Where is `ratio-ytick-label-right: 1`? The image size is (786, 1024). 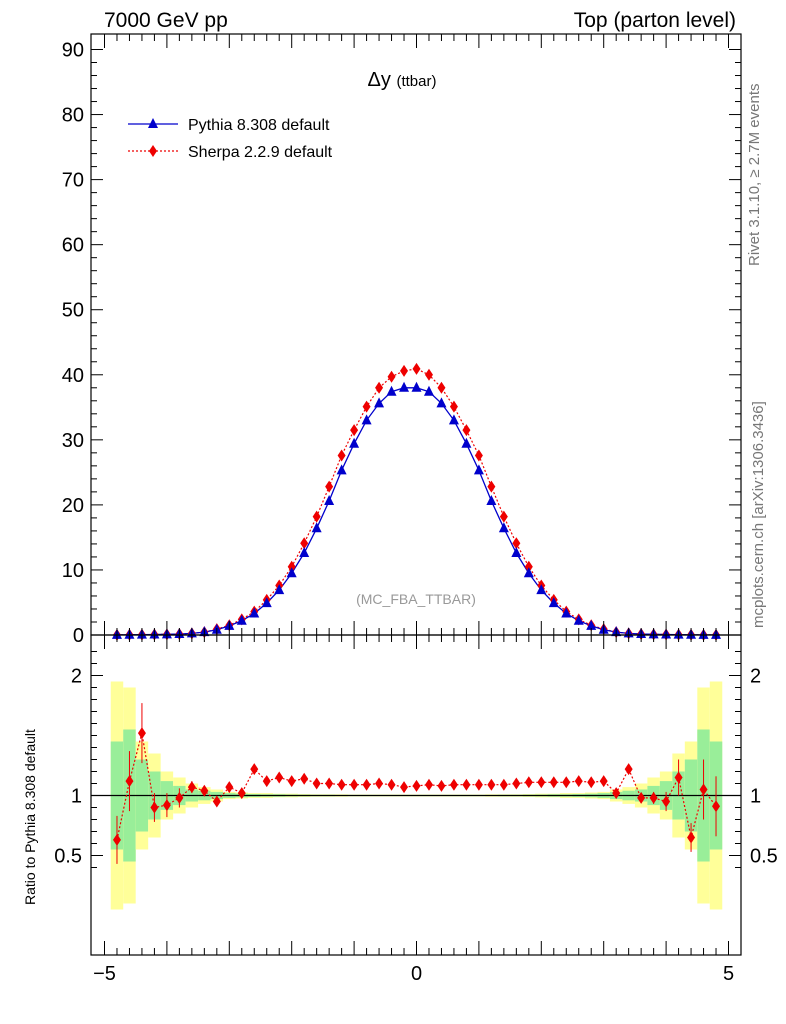
ratio-ytick-label-right: 1 is located at coordinates (755, 797).